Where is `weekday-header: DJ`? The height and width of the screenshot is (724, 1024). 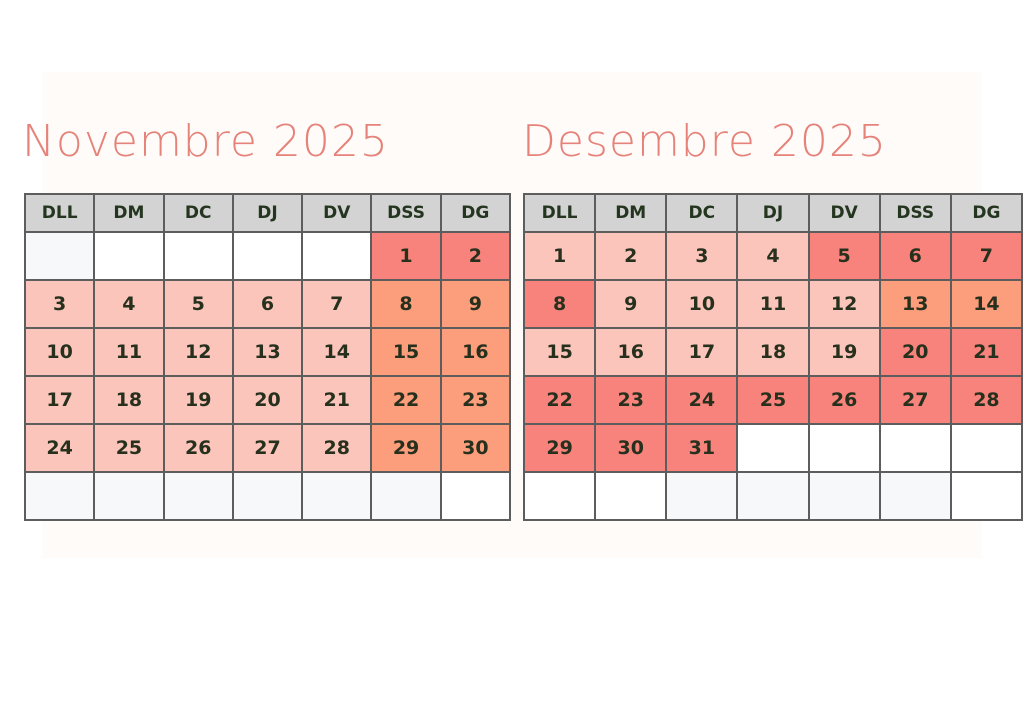 weekday-header: DJ is located at coordinates (773, 213).